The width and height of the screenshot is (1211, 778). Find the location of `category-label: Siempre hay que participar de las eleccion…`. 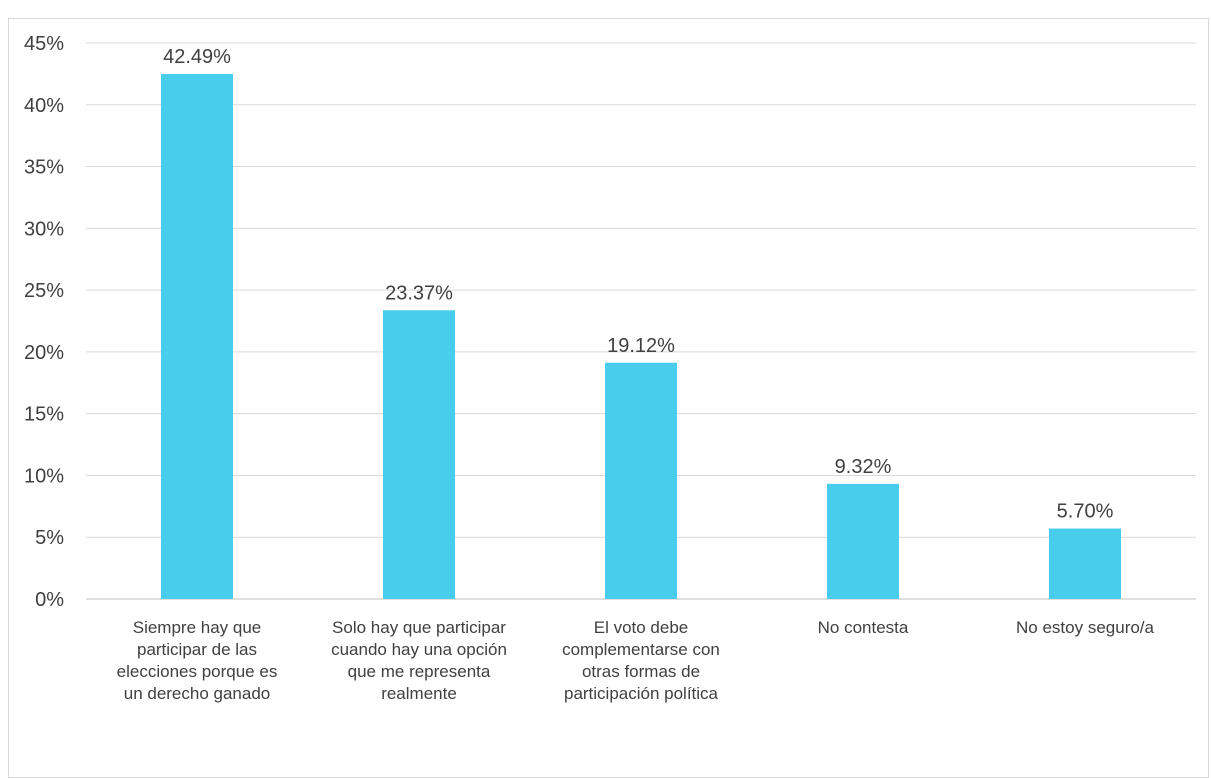

category-label: Siempre hay que participar de las eleccion… is located at coordinates (197, 660).